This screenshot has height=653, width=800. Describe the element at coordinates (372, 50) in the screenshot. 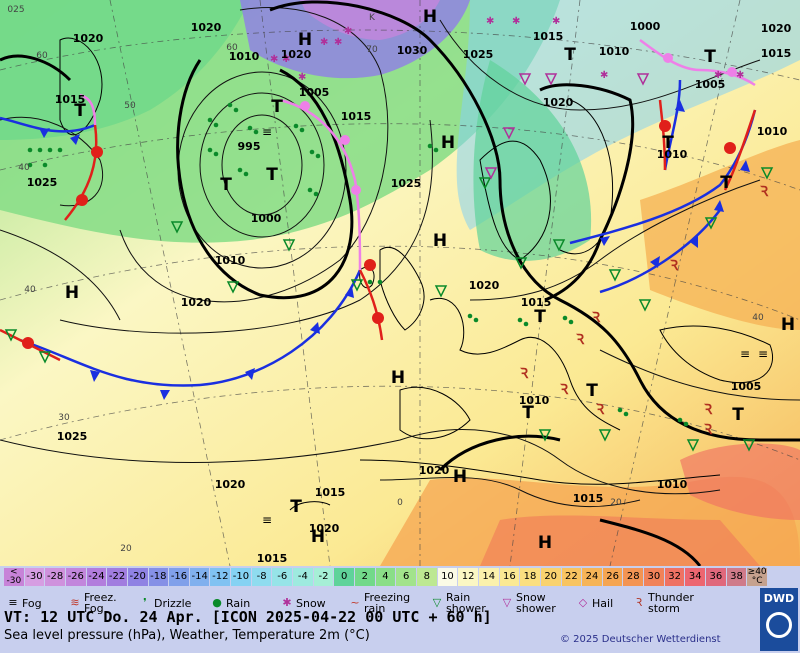

I see `temperature-label: 70` at that location.